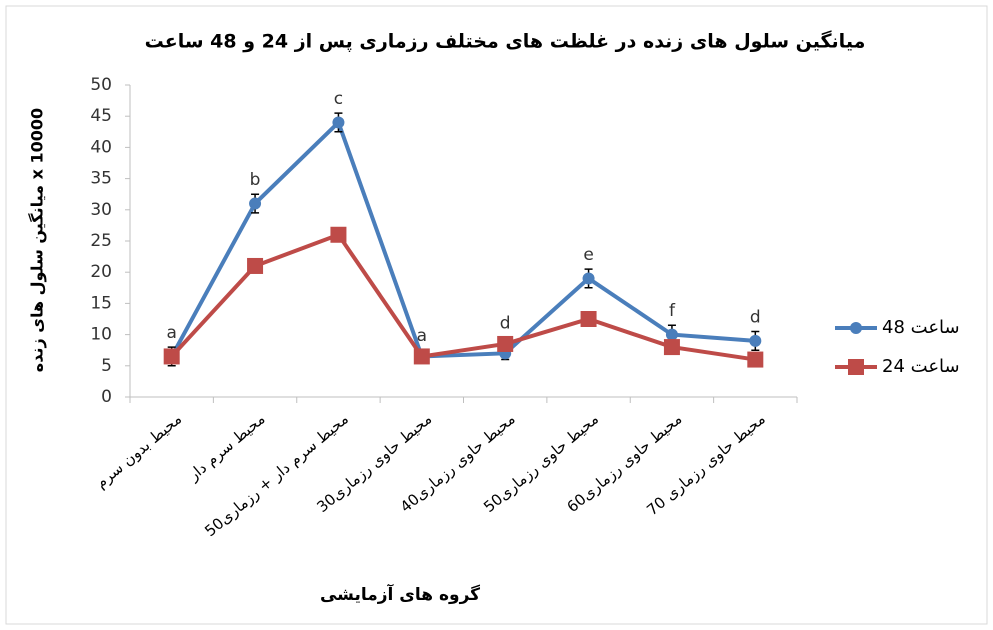 This screenshot has height=630, width=993. I want to click on significance-label: c, so click(338, 99).